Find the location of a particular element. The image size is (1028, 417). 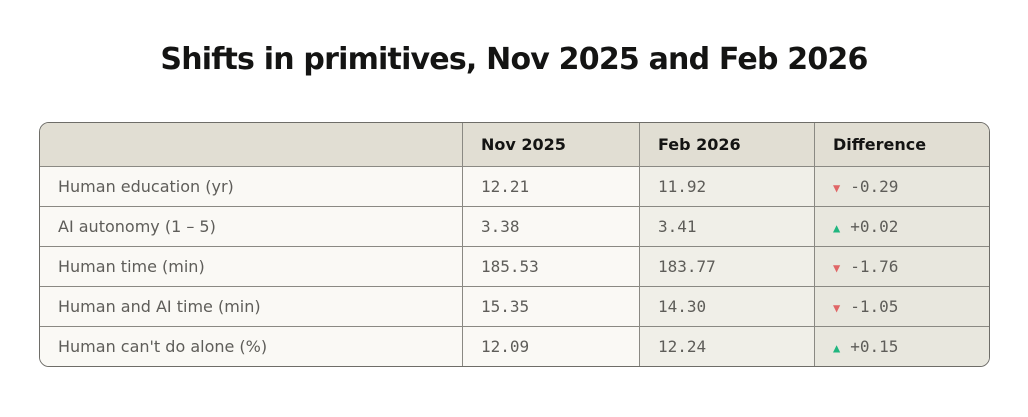

feb-value: 12.24 is located at coordinates (727, 346).